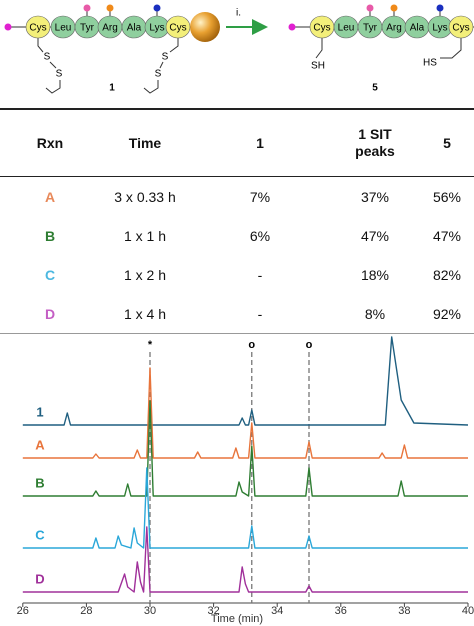  What do you see at coordinates (213, 611) in the screenshot?
I see `x-tick-label: 32` at bounding box center [213, 611].